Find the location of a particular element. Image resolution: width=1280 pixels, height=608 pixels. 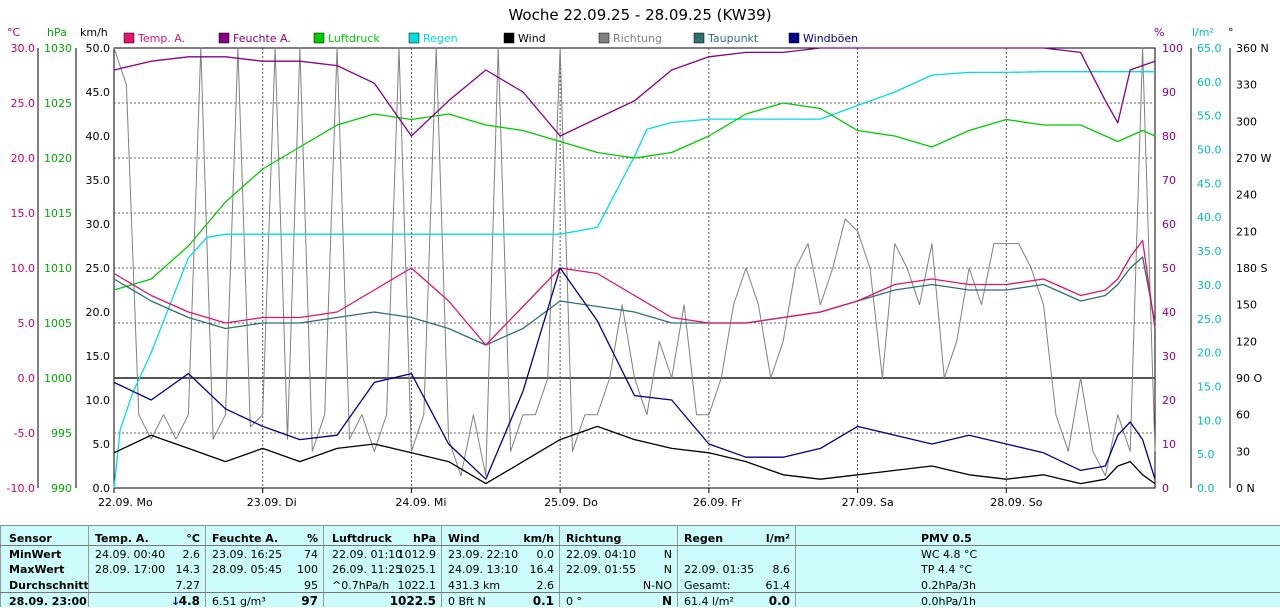

temp-tick-label: 15.0 is located at coordinates (23, 213).